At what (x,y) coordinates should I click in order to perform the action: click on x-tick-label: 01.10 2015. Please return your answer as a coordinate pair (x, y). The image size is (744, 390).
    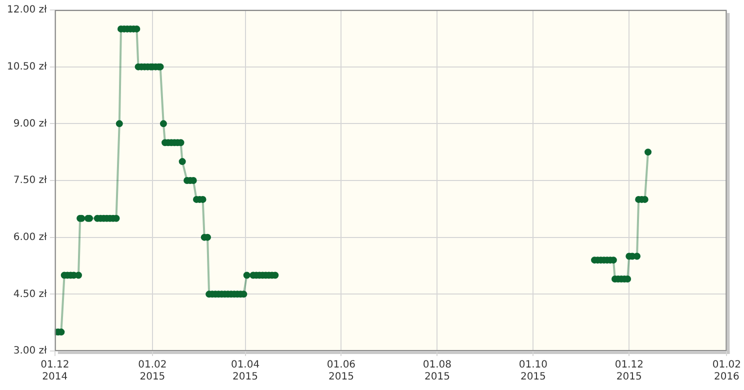
    Looking at the image, I should click on (533, 371).